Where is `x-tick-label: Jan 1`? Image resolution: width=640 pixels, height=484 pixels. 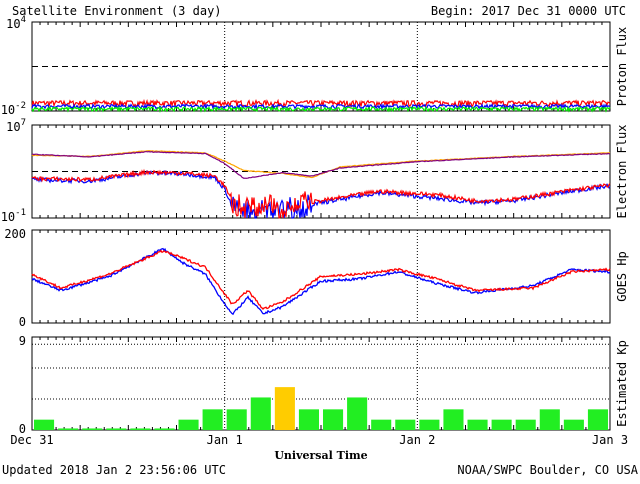 x-tick-label: Jan 1 is located at coordinates (225, 440).